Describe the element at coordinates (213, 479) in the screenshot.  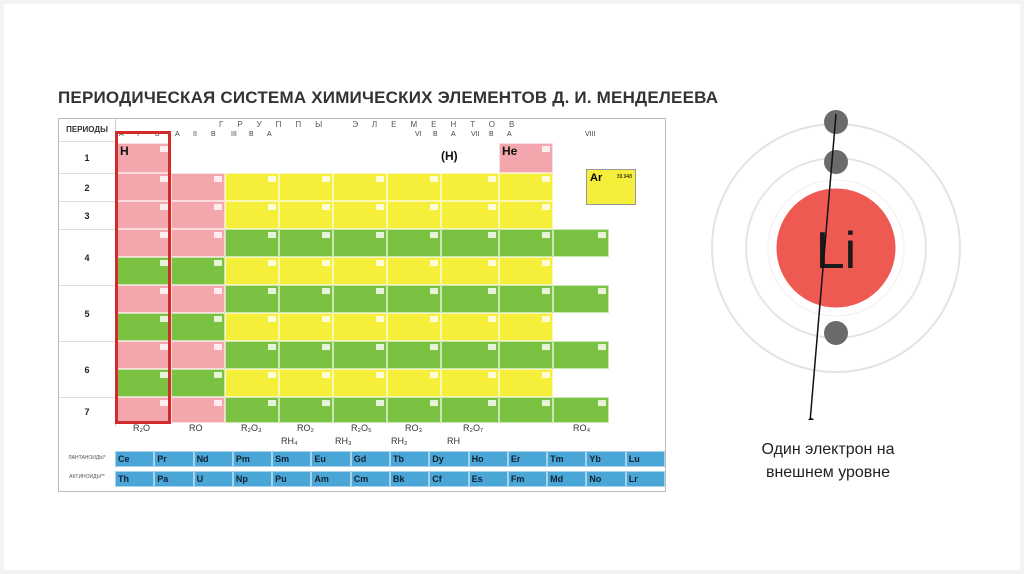
I see `f-element: U` at that location.